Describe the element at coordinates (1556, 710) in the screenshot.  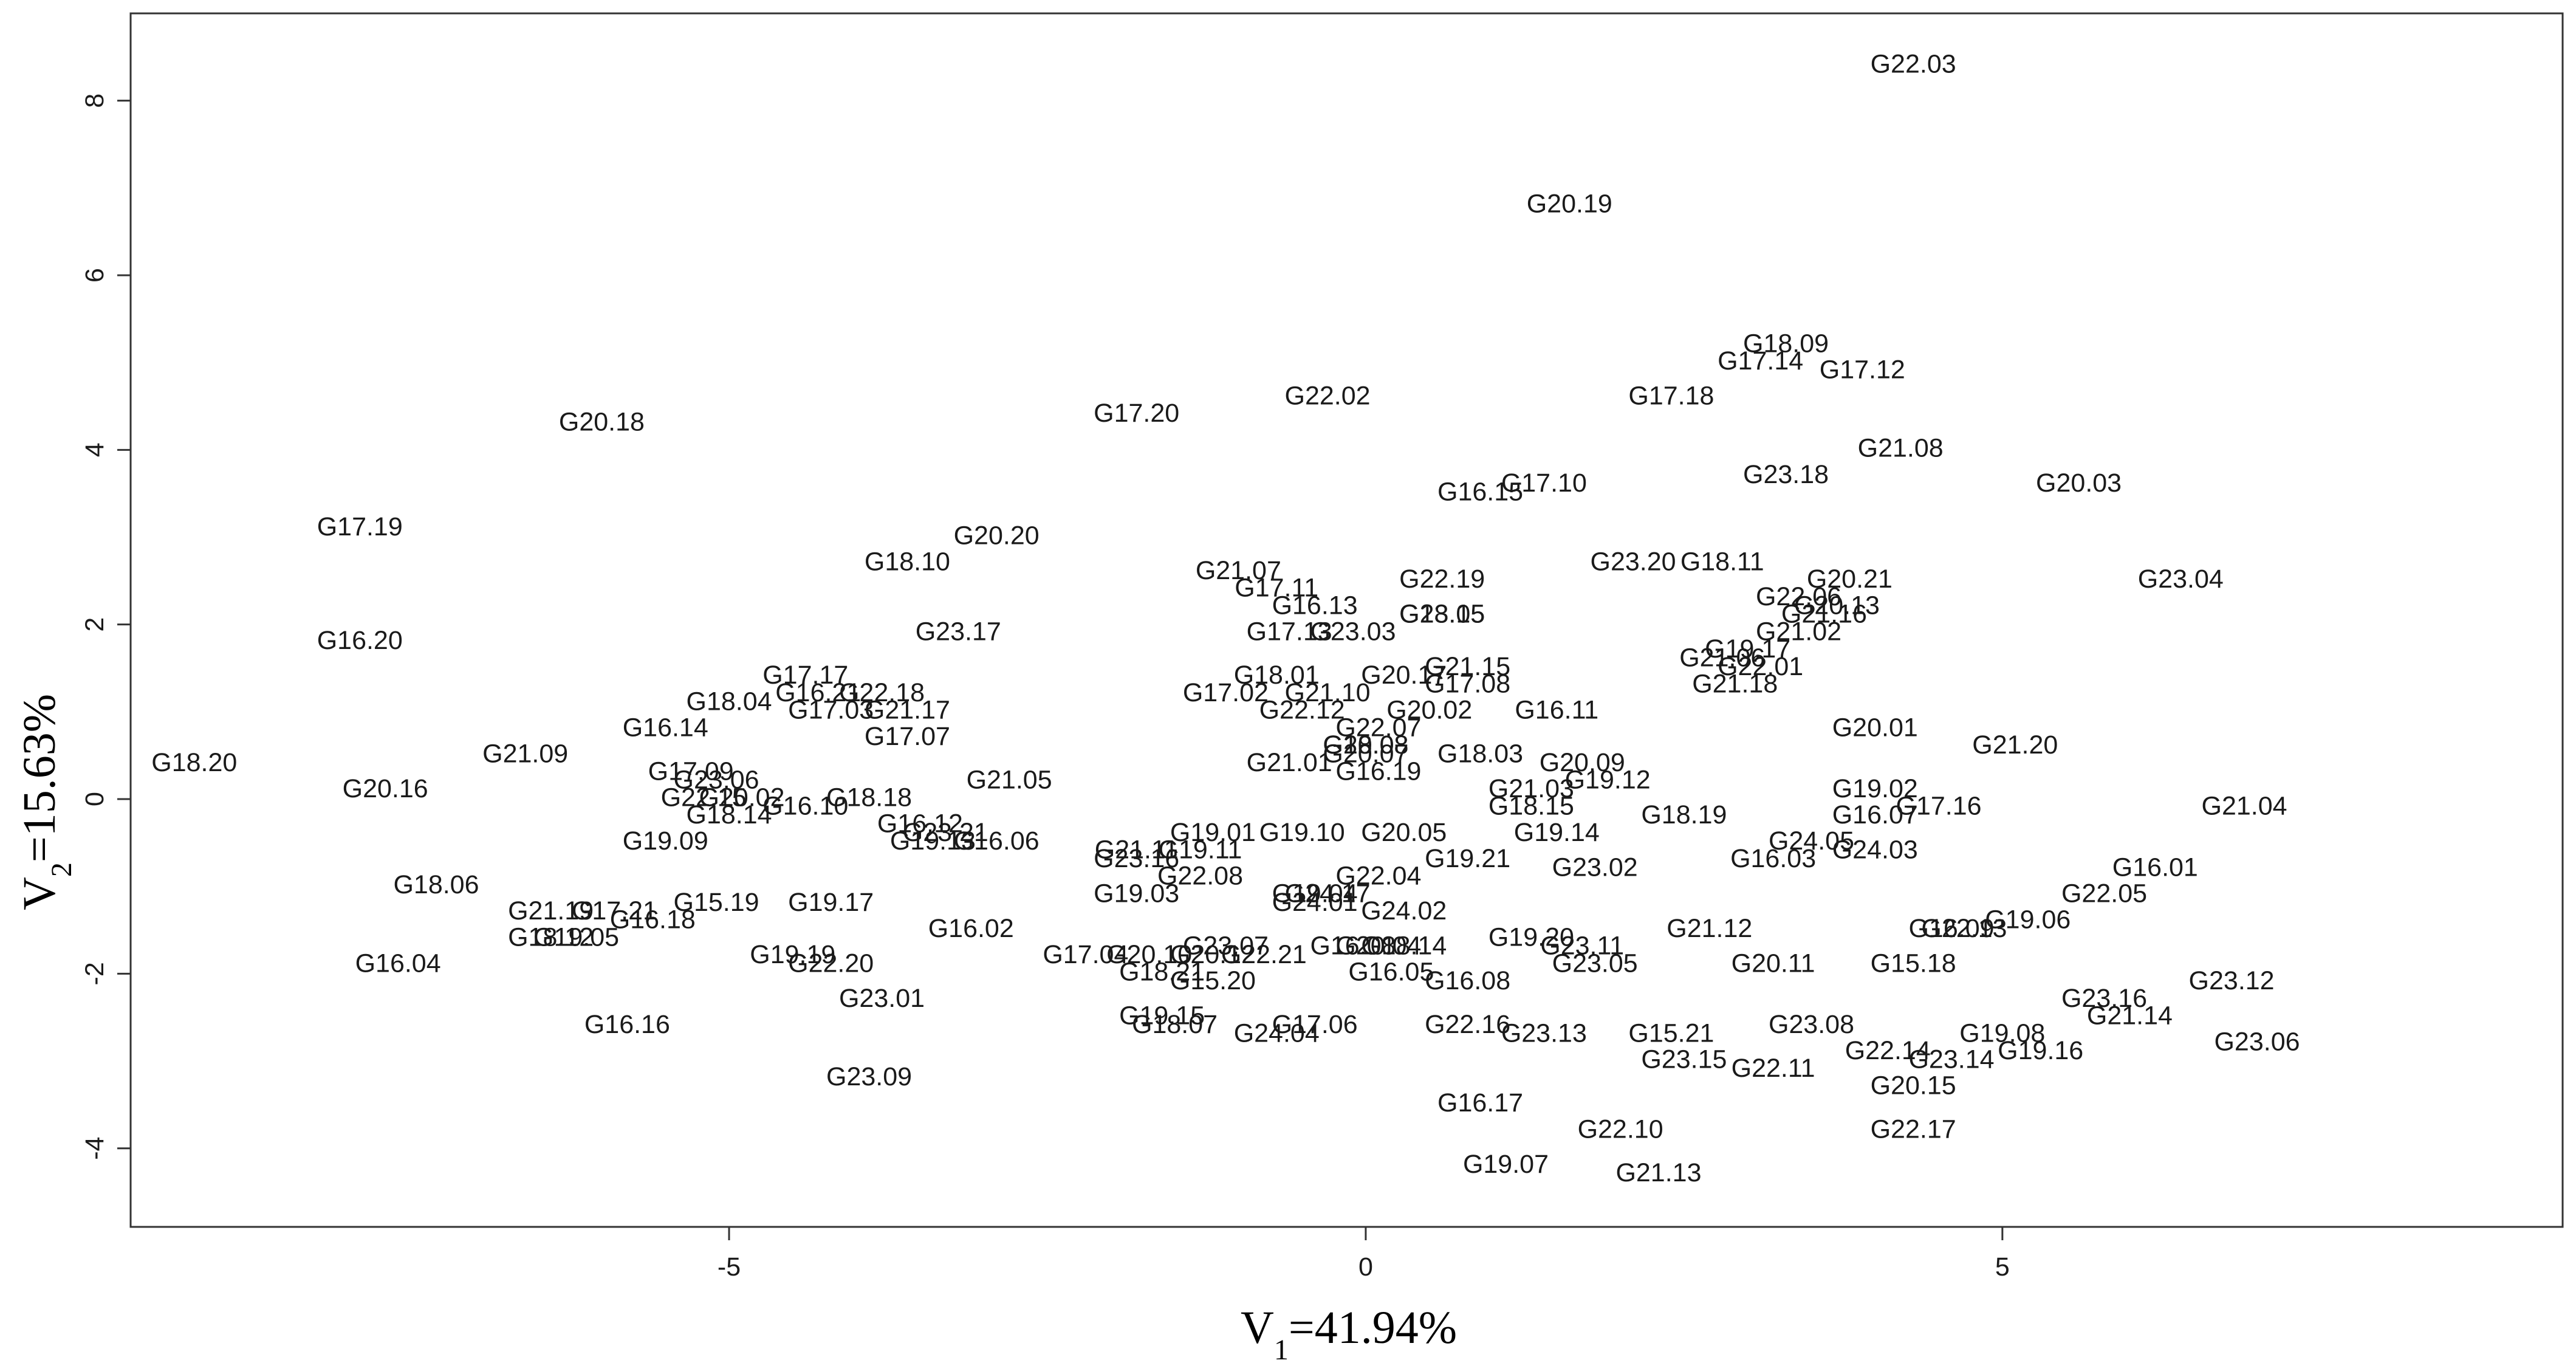
I see `point-label: G16.11` at that location.